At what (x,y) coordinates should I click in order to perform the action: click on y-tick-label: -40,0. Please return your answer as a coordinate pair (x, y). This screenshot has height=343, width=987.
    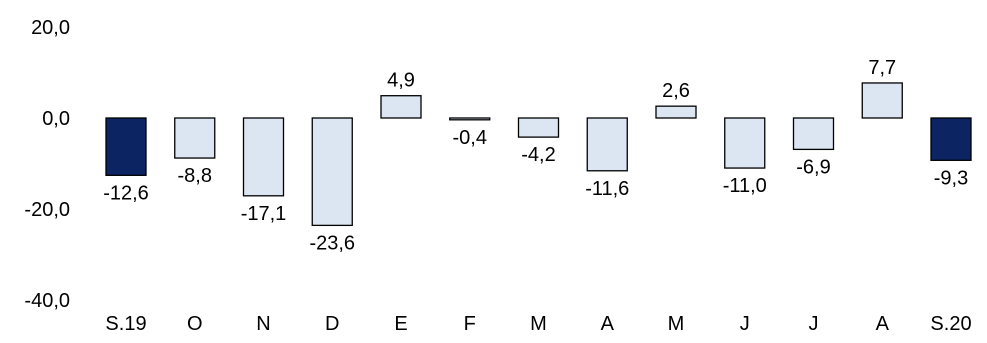
    Looking at the image, I should click on (47, 301).